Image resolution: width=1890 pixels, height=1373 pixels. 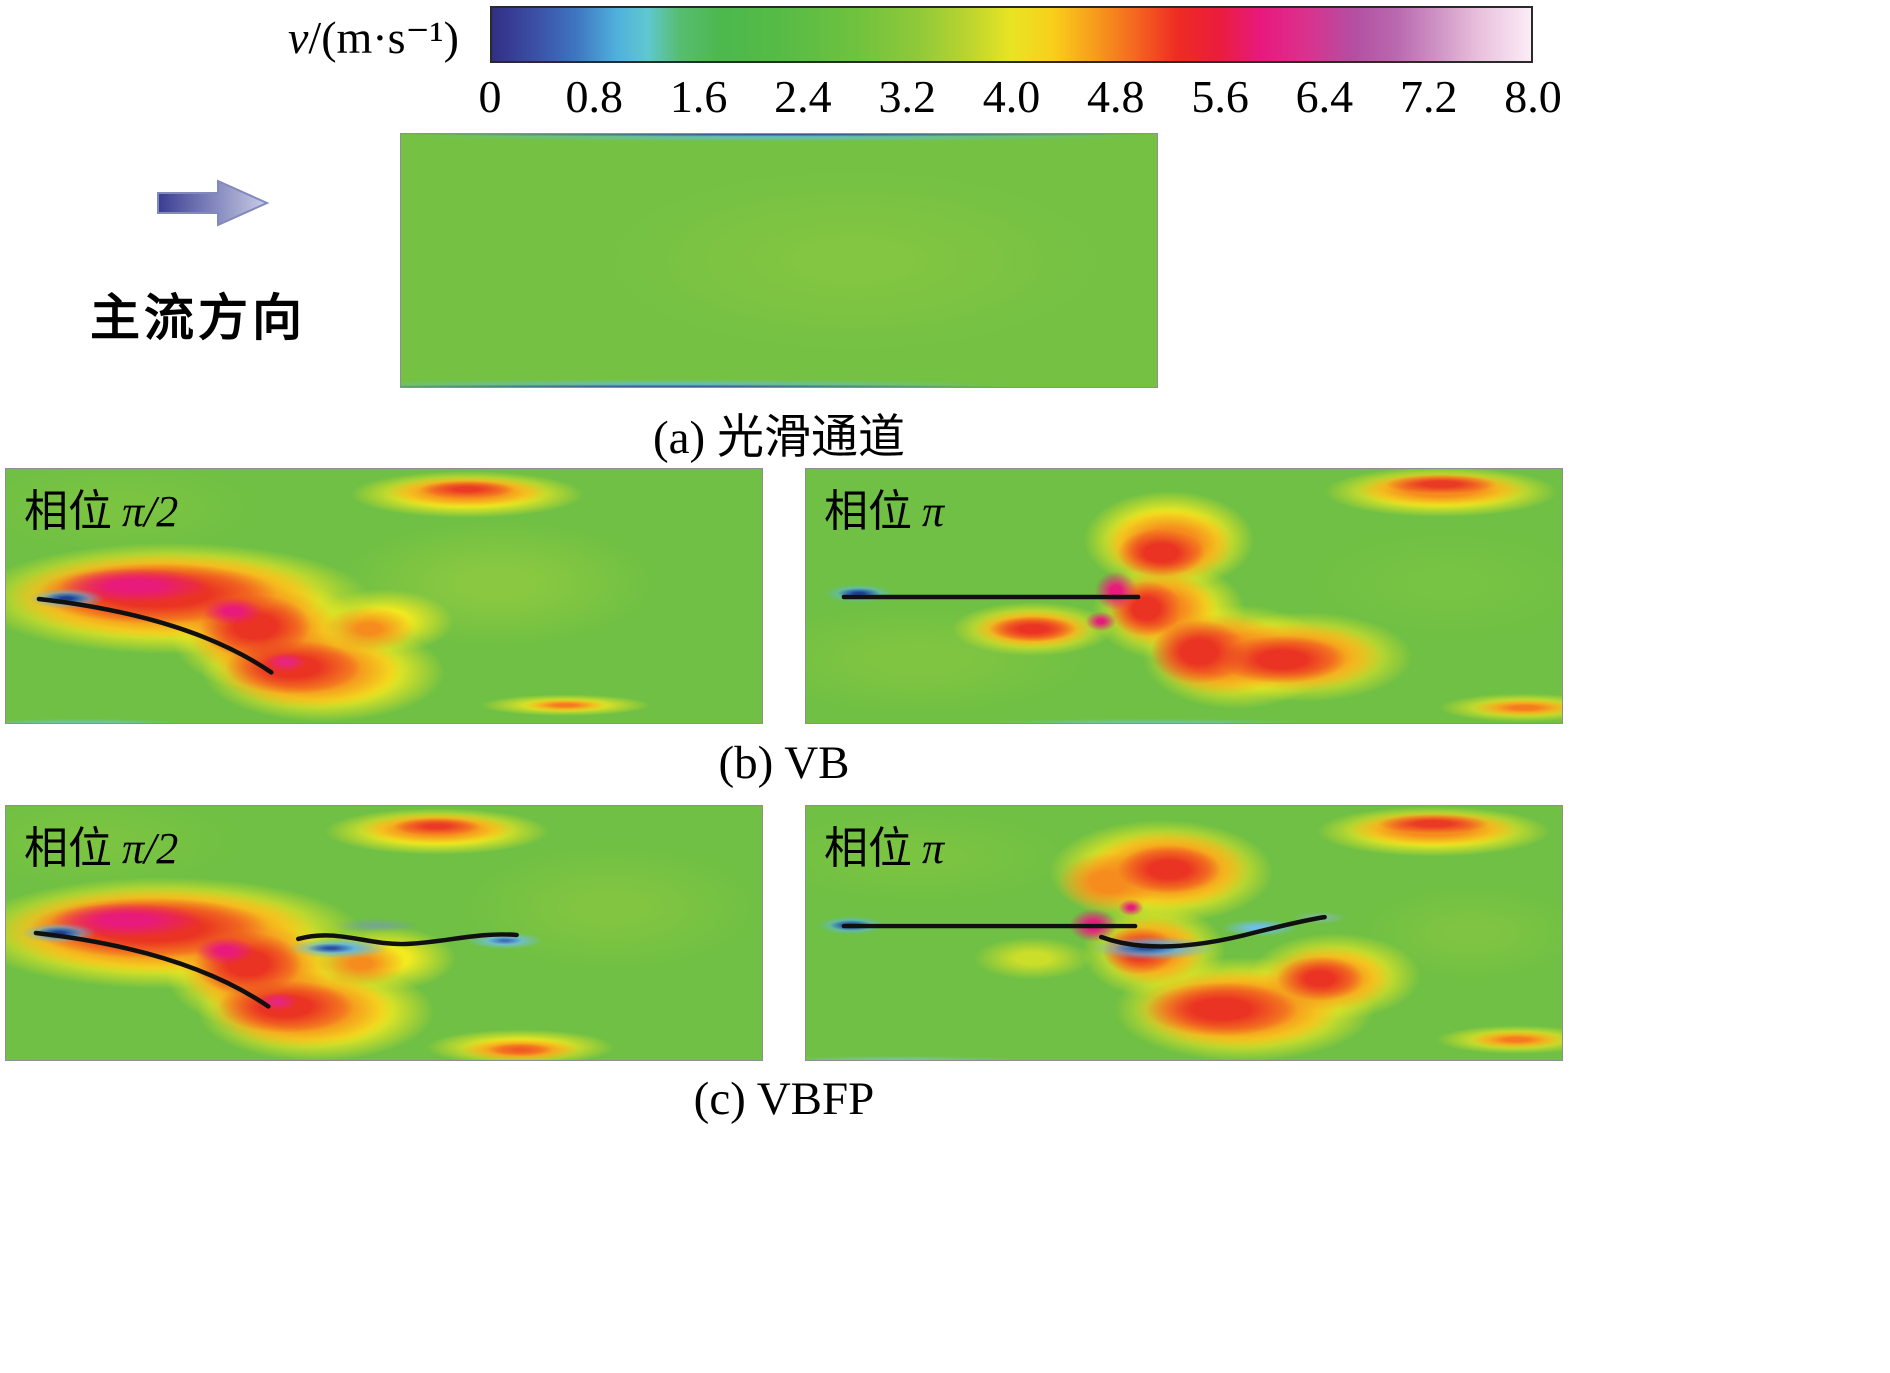 I want to click on colorbar-label-units: /(m·s⁻¹), so click(x=383, y=37).